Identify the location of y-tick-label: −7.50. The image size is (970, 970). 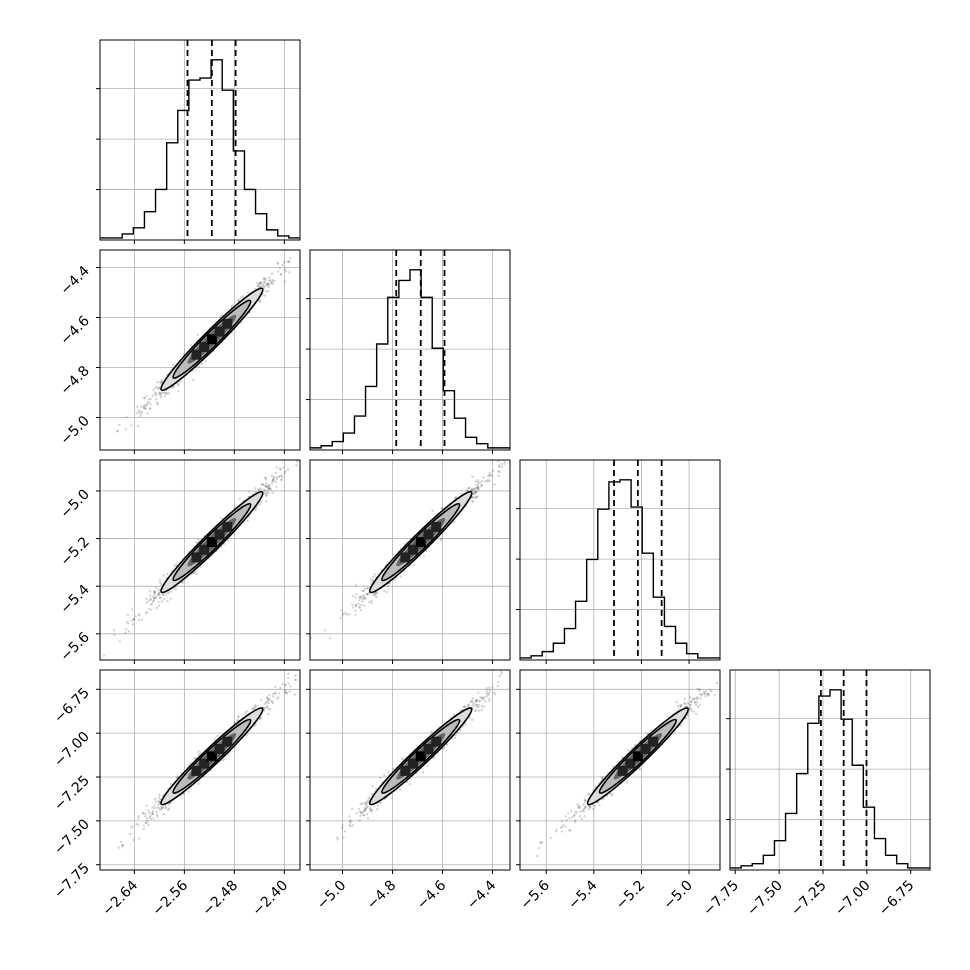
(72, 837).